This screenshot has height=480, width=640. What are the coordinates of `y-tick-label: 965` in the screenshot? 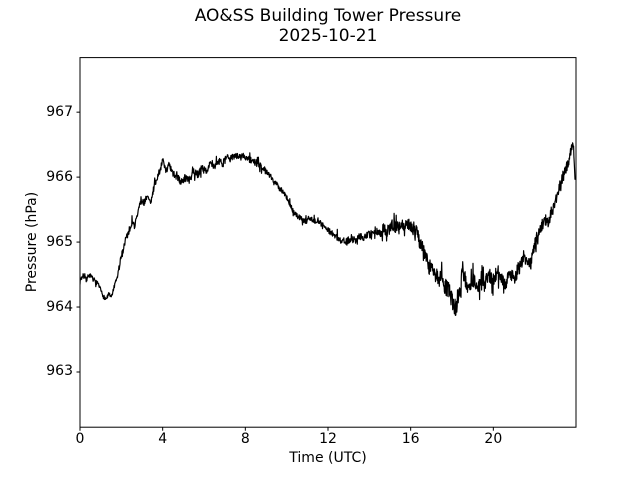 It's located at (59, 241).